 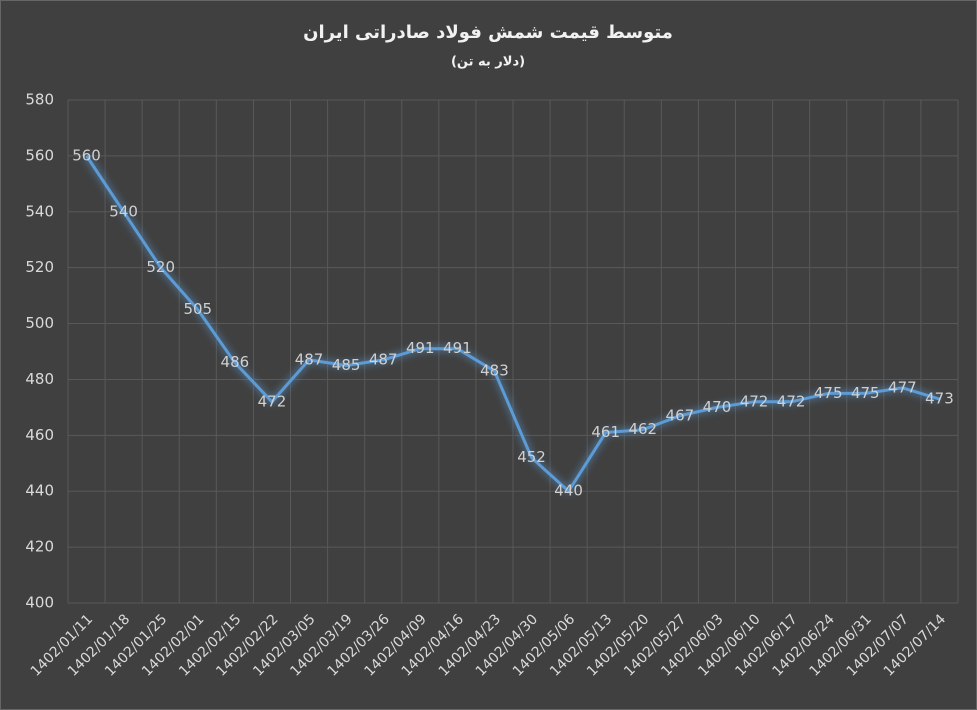 What do you see at coordinates (939, 399) in the screenshot?
I see `data-label: 473` at bounding box center [939, 399].